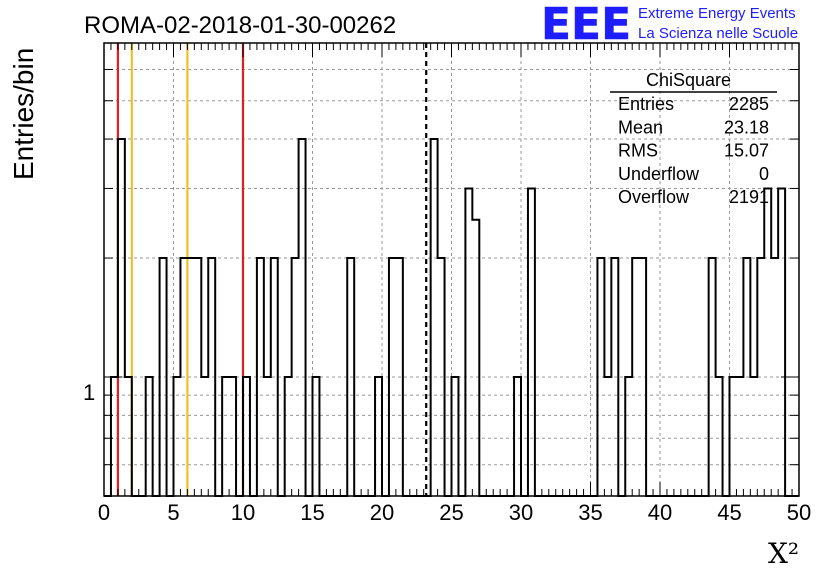 The image size is (836, 572). I want to click on x-tick-label: 40, so click(660, 512).